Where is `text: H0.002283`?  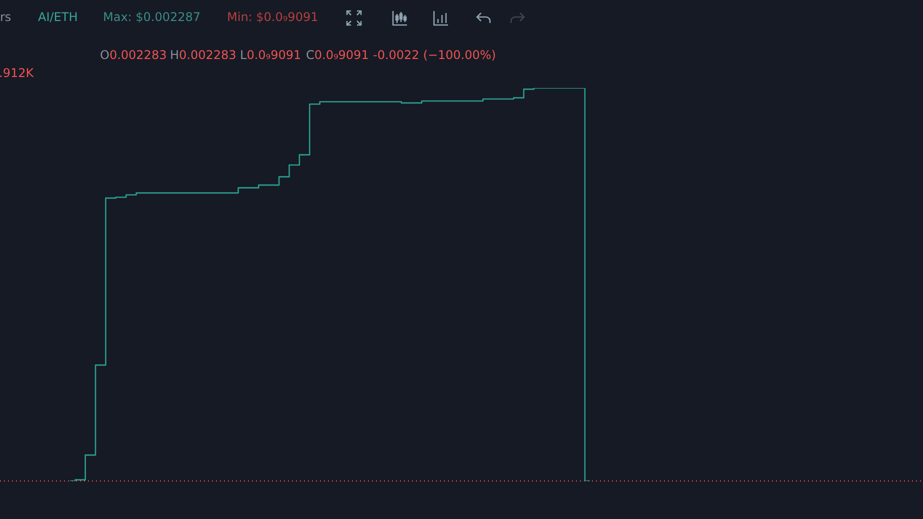 text: H0.002283 is located at coordinates (203, 55).